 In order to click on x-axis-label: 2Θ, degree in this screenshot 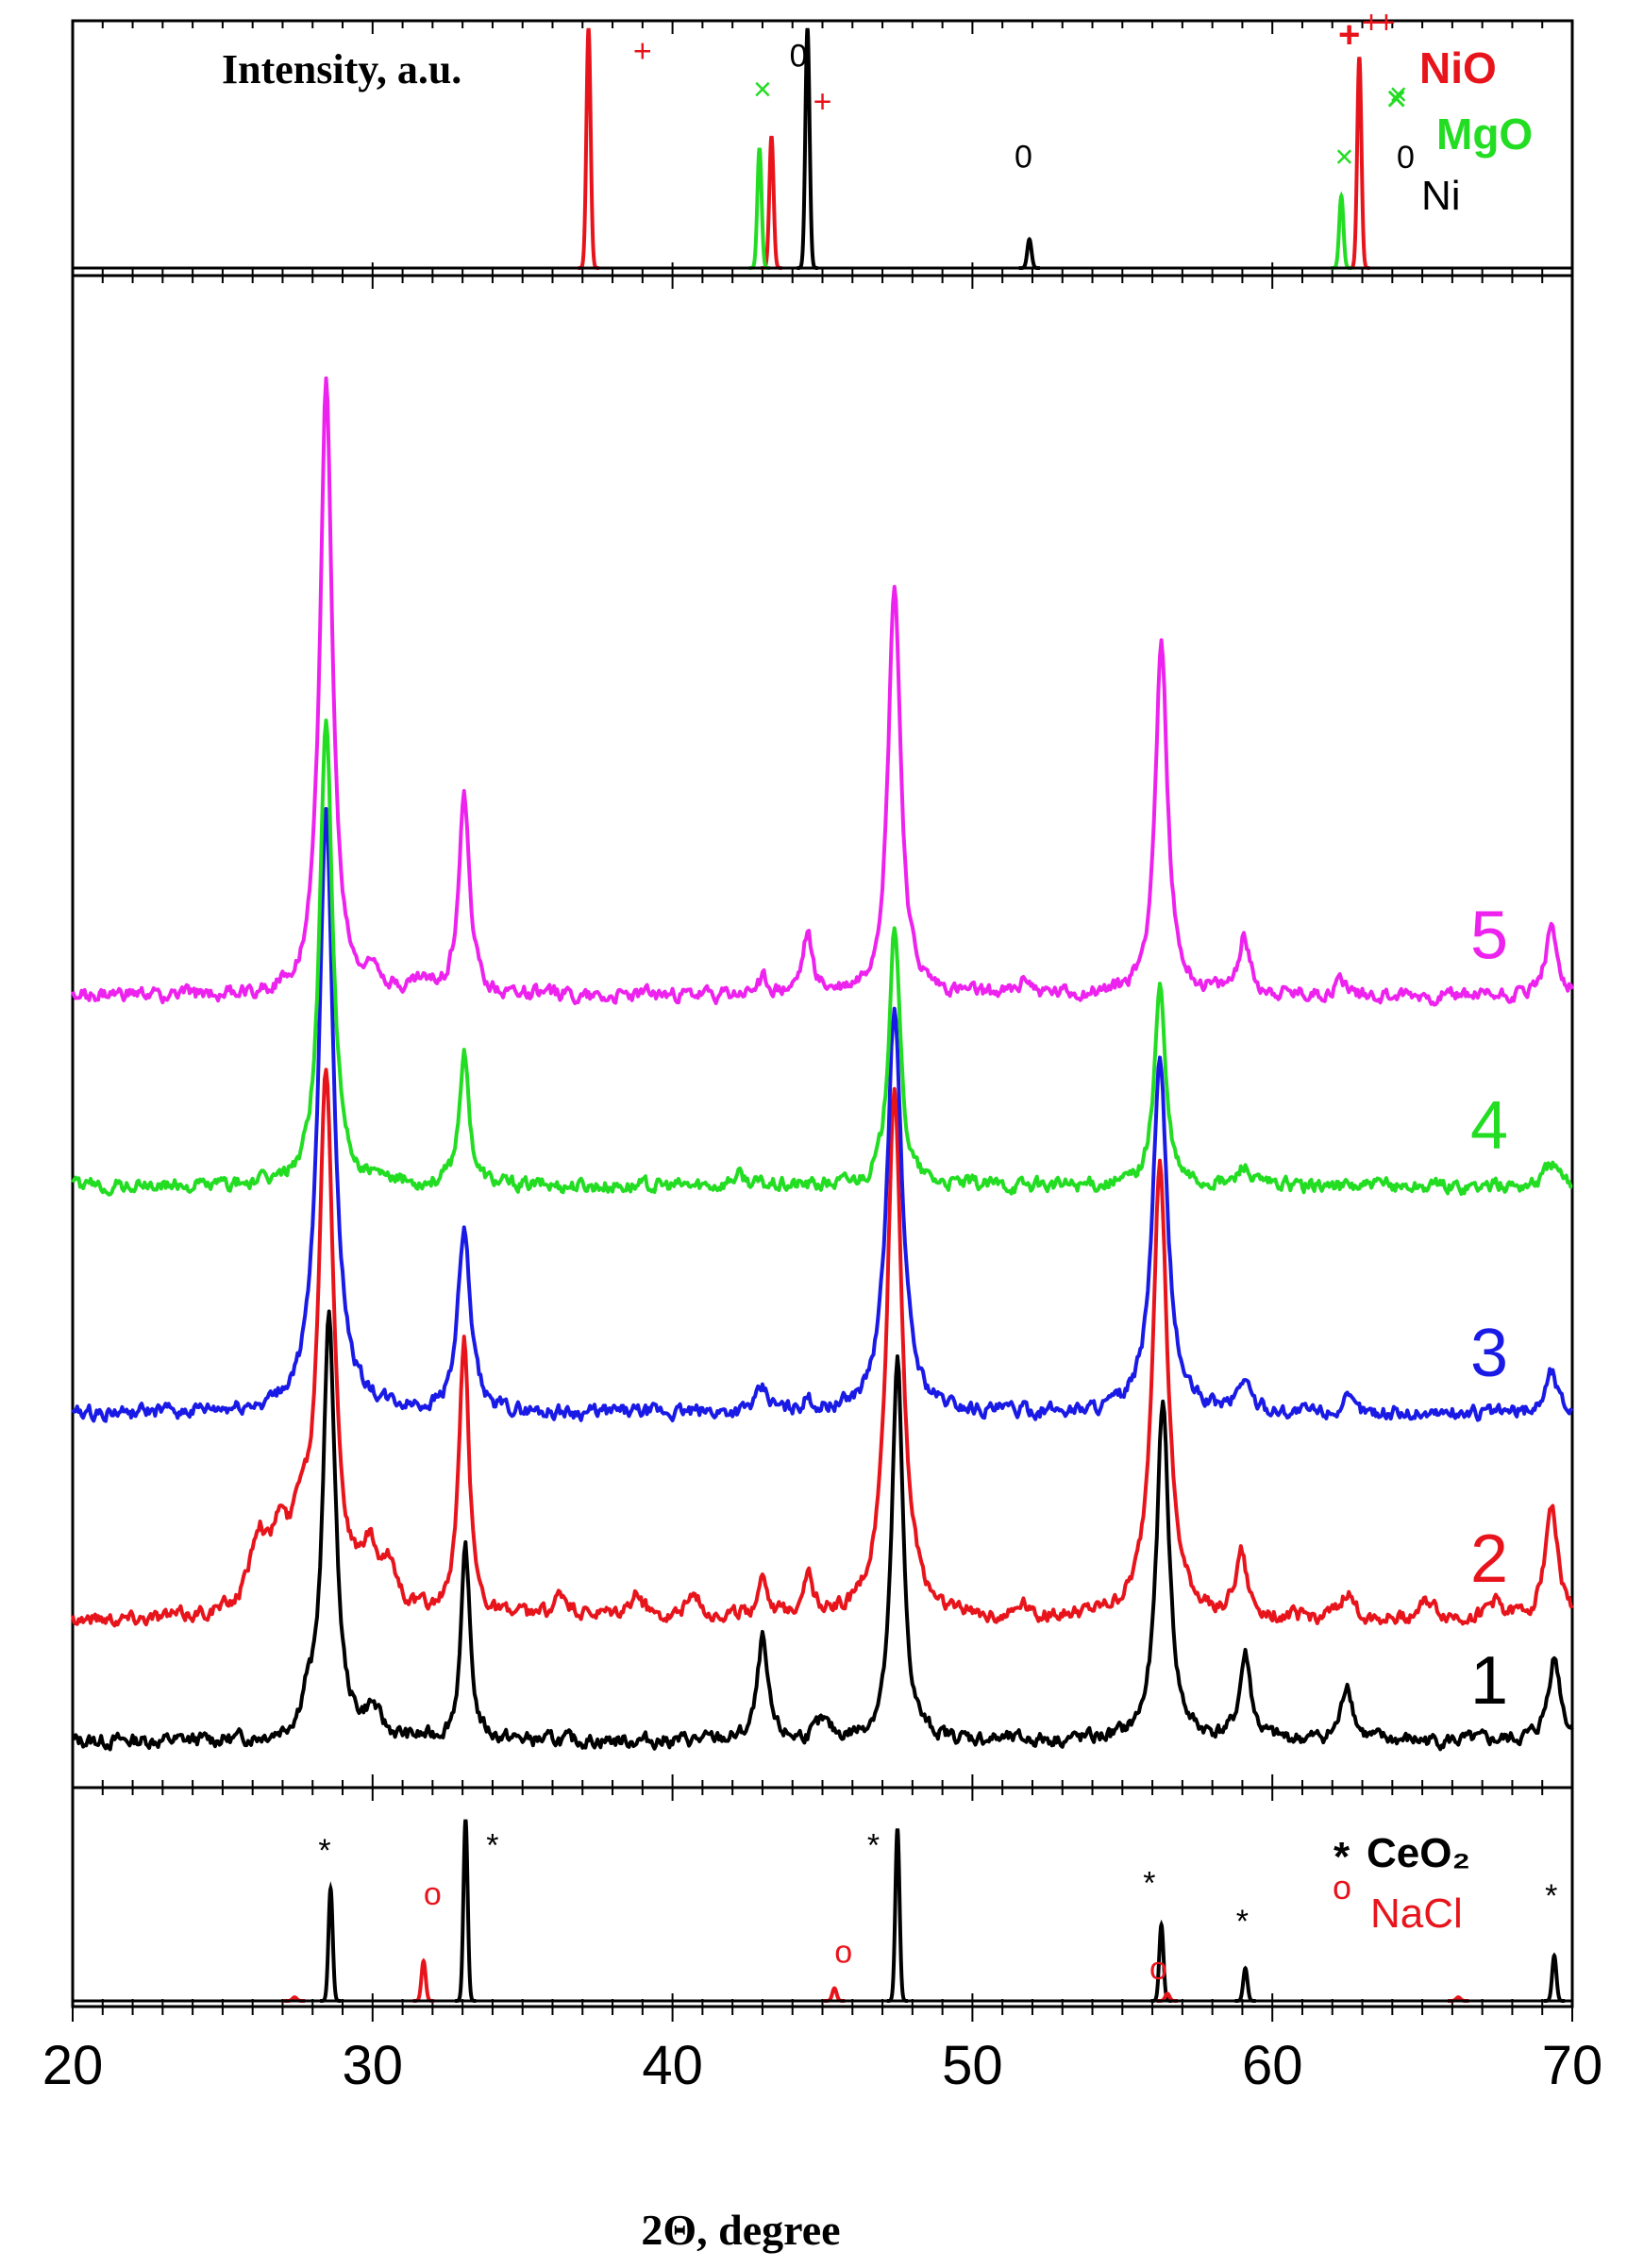, I will do `click(740, 2230)`.